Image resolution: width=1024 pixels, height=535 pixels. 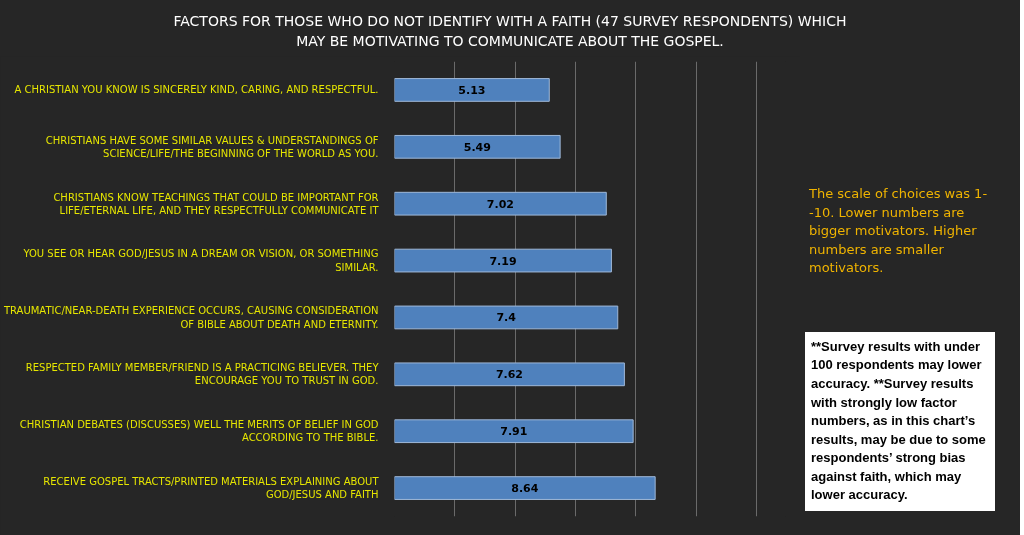 I want to click on y-tick-label: RECEIVE GOSPEL TRACTS/PRINTED MATERIALS EXPLAINING ABOUT GOD/JESUS AND FAITH, so click(x=211, y=488).